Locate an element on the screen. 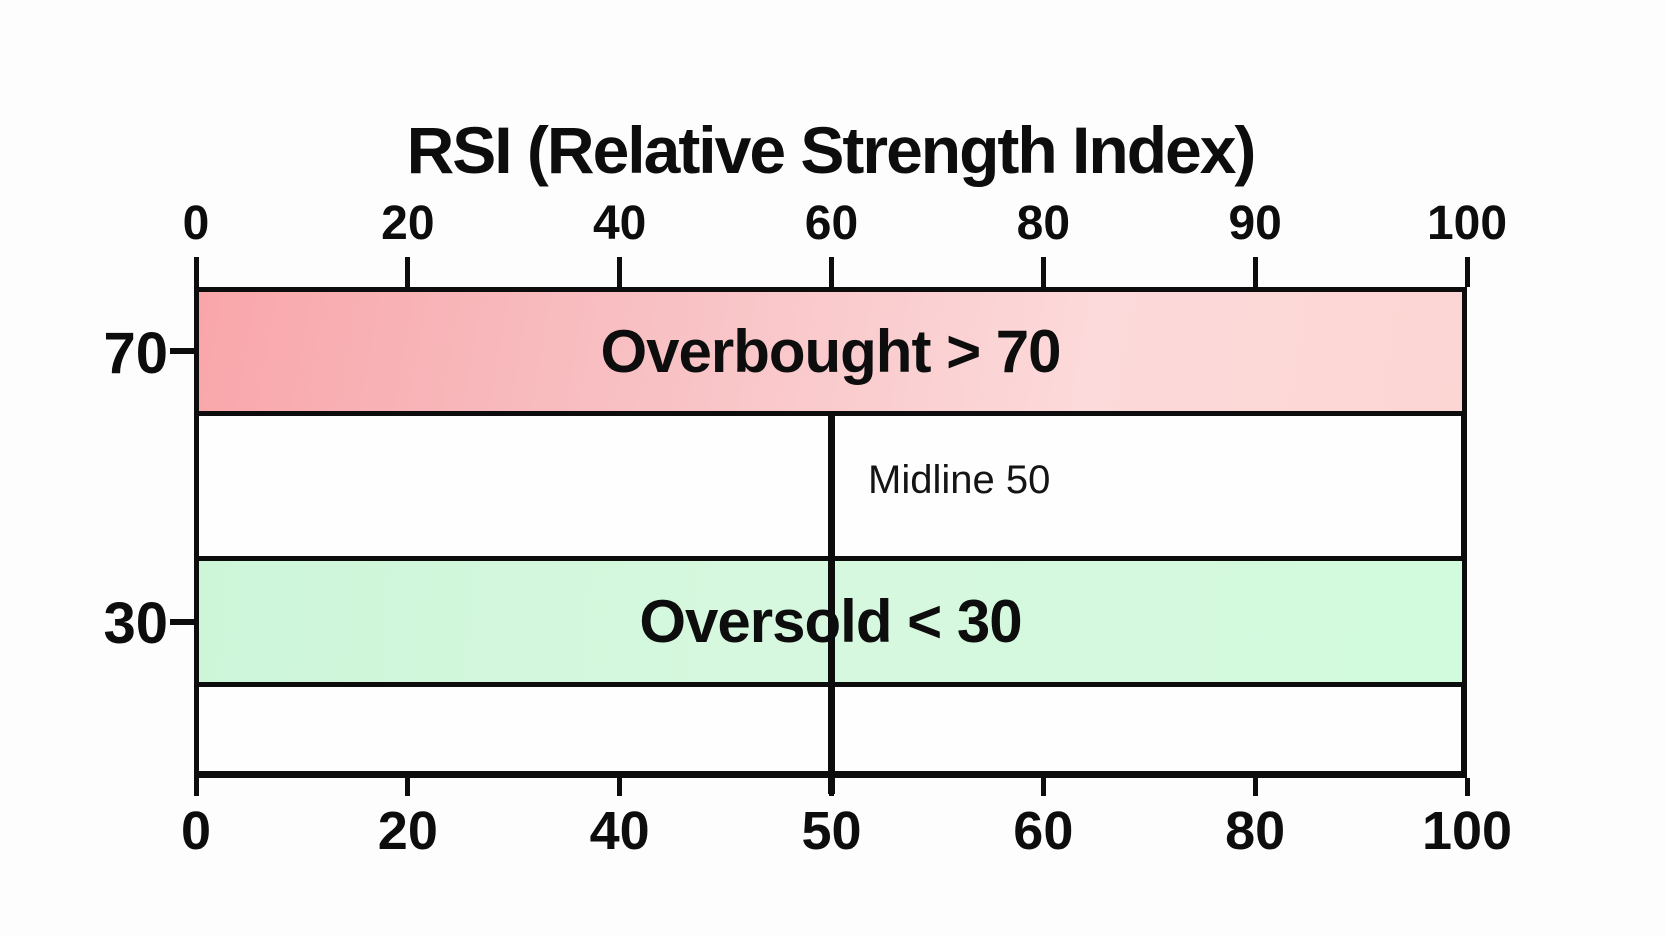  bottom-axis-tick-label: 40 is located at coordinates (619, 831).